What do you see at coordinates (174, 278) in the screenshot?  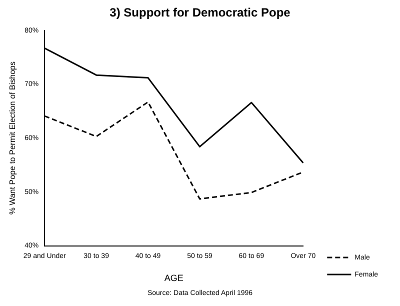 I see `x-axis-title: AGE` at bounding box center [174, 278].